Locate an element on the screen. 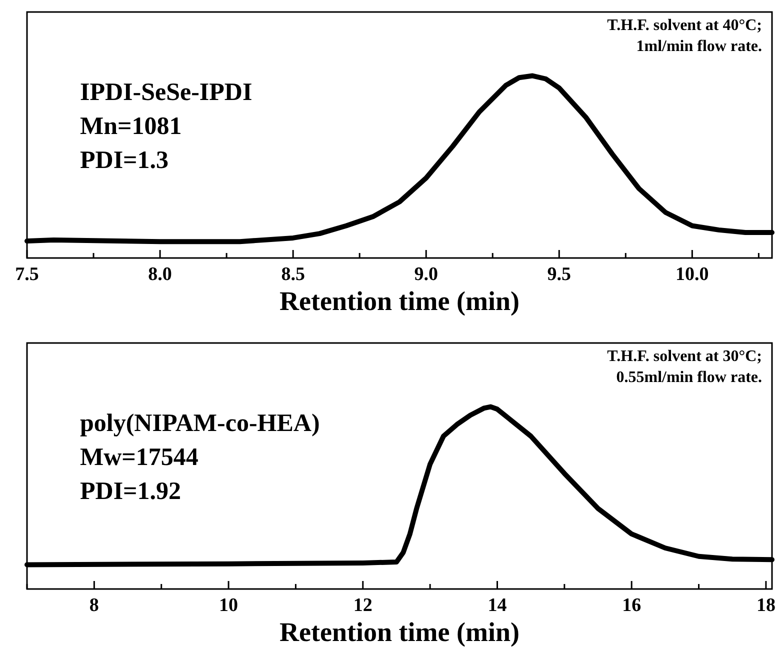 The width and height of the screenshot is (777, 661). x-tick-label: 8.0 is located at coordinates (160, 274).